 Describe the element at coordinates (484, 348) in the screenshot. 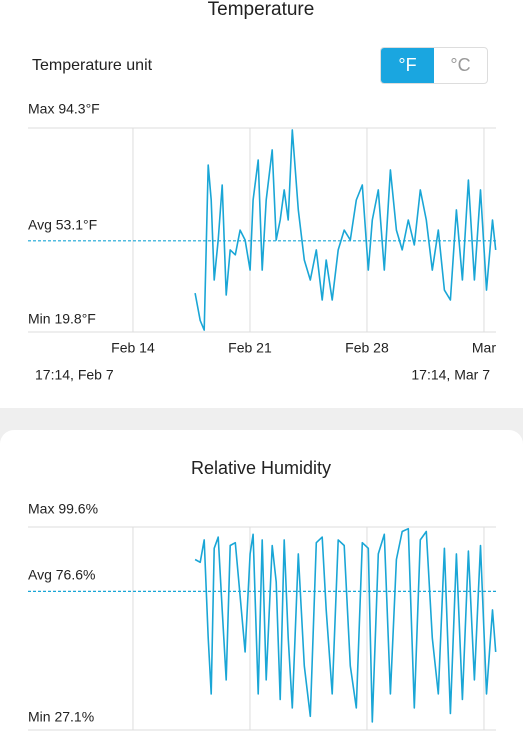

I see `x-tick-label: Mar` at that location.